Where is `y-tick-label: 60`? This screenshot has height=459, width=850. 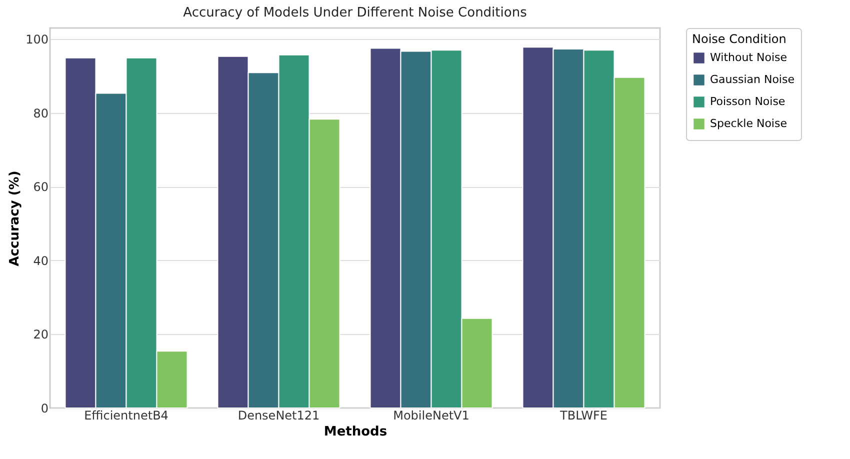
y-tick-label: 60 is located at coordinates (40, 187).